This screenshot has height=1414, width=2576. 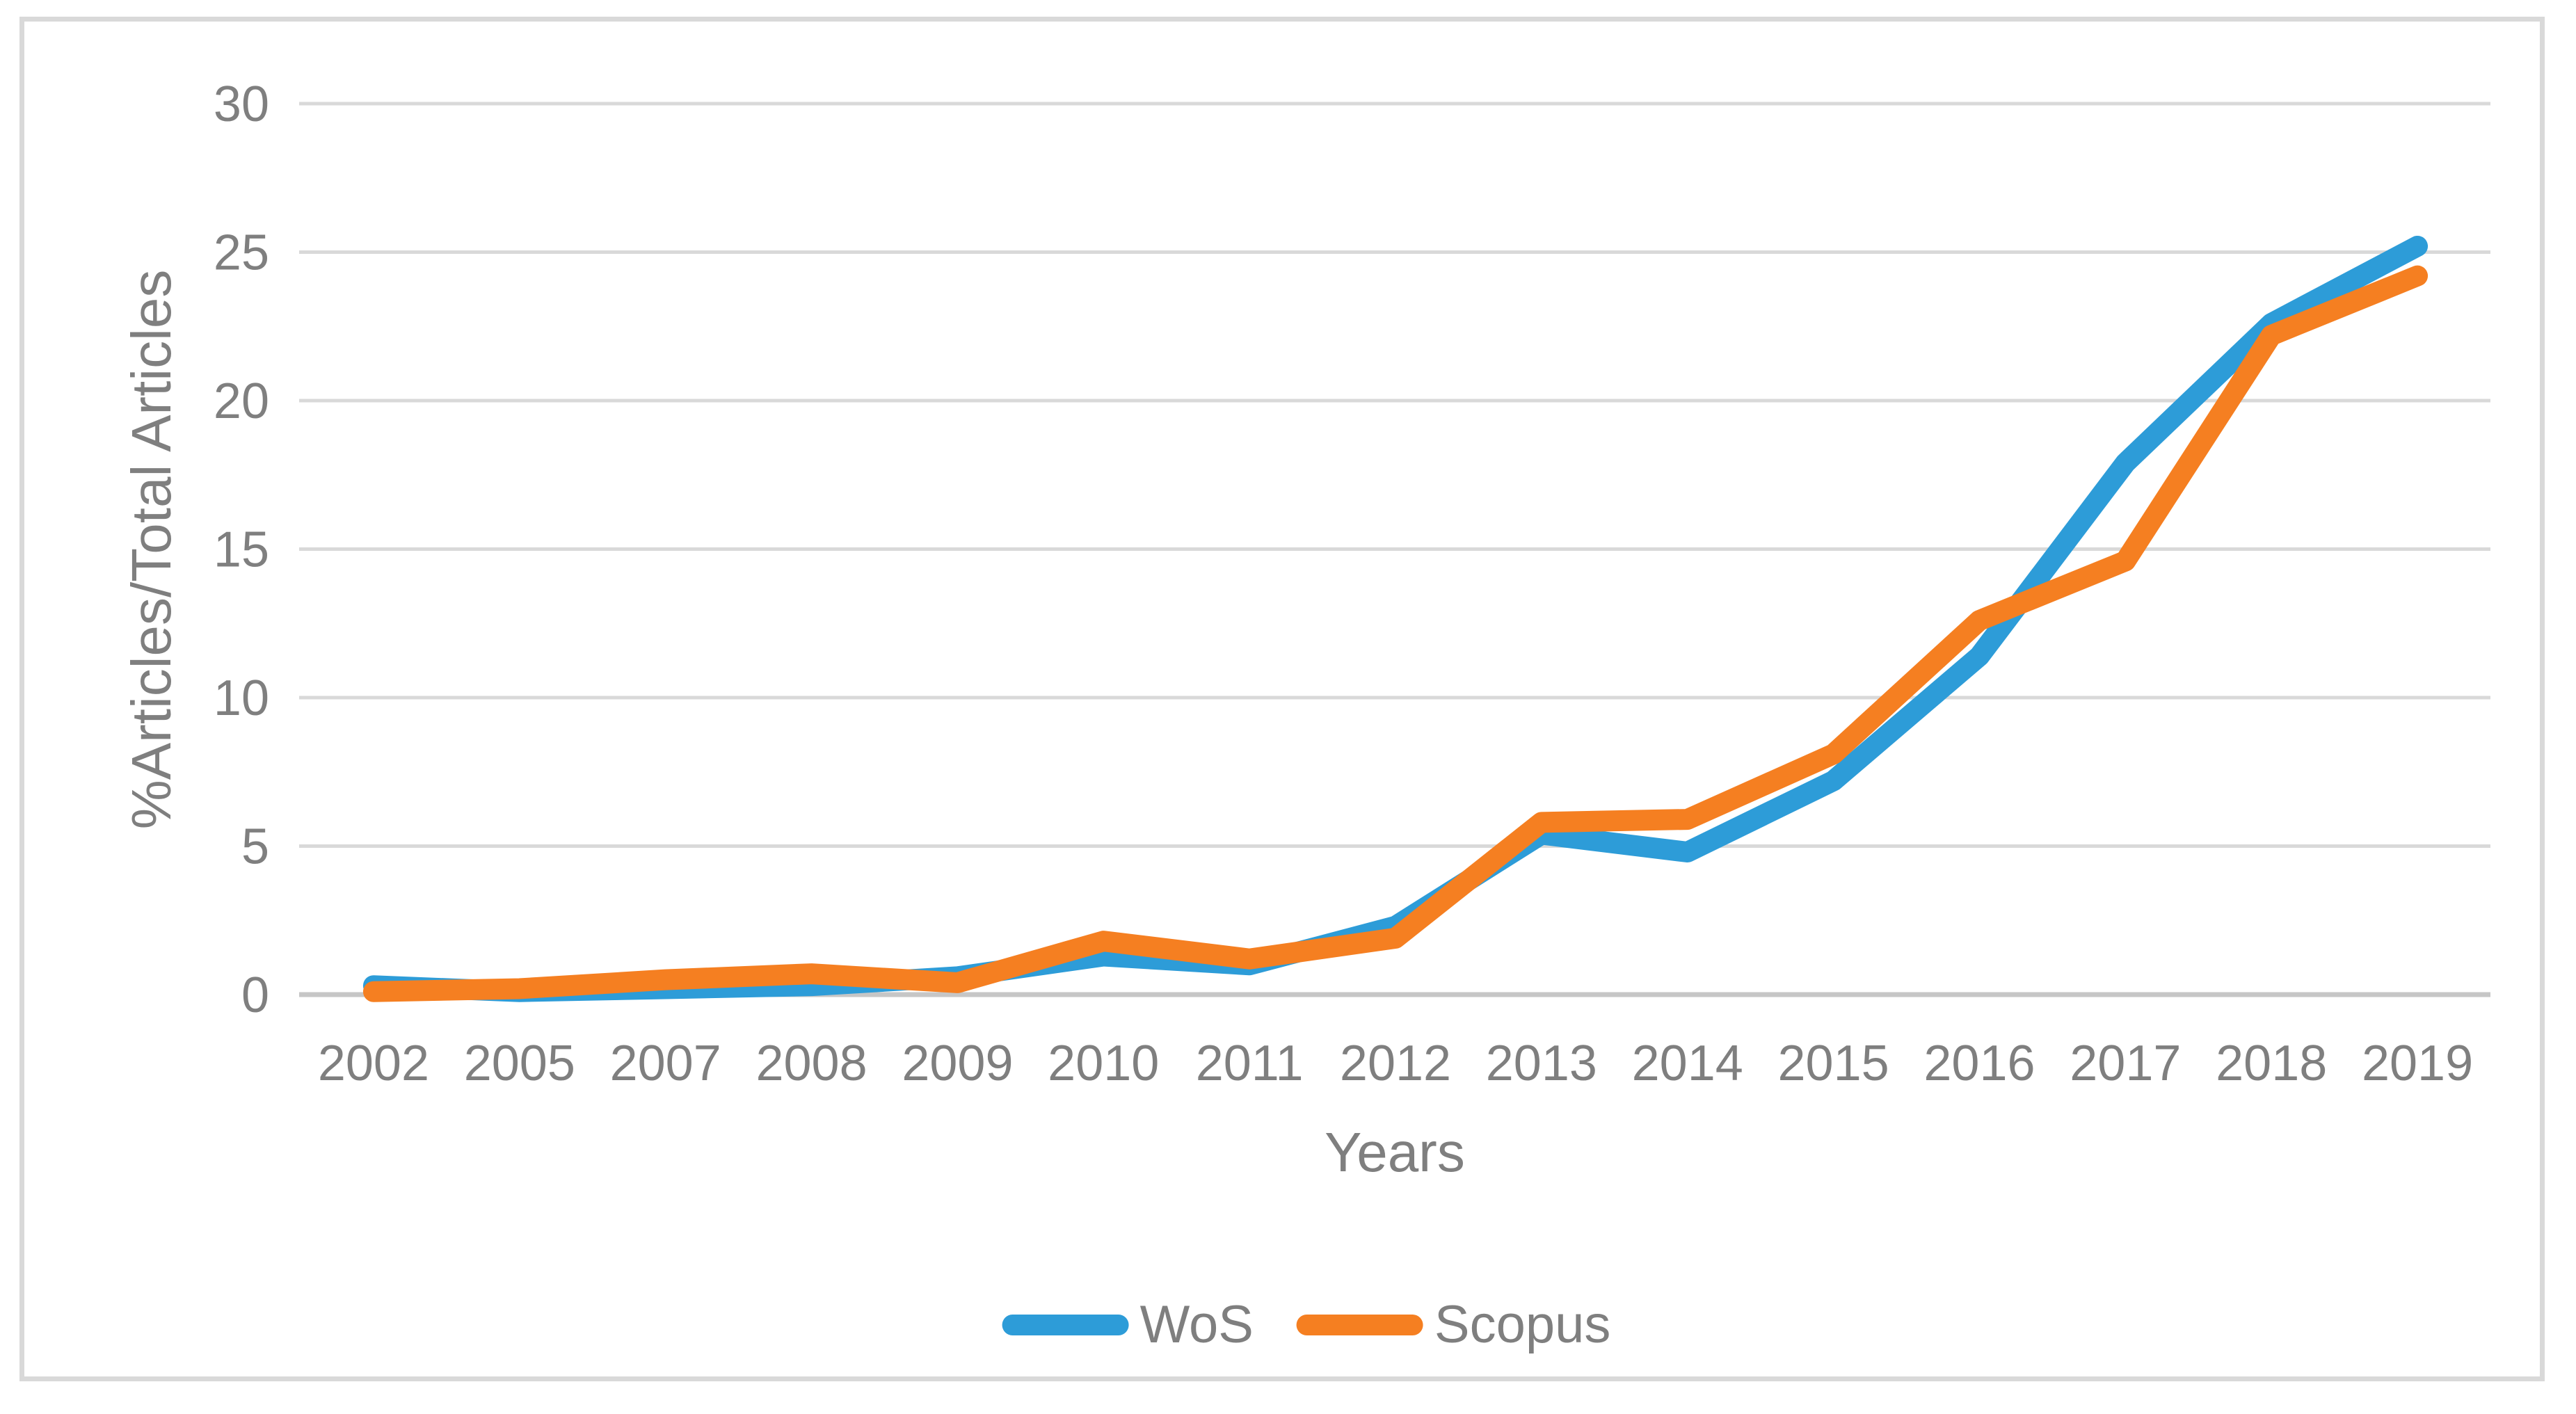 I want to click on legend-item-scopus: Scopus, so click(x=1453, y=1324).